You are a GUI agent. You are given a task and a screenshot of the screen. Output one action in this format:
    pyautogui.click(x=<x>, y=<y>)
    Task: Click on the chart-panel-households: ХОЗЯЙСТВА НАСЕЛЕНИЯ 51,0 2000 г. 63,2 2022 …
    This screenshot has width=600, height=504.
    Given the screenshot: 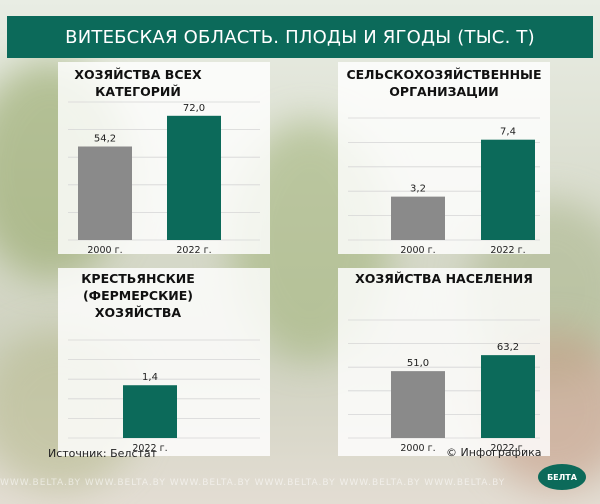 What is the action you would take?
    pyautogui.click(x=444, y=362)
    